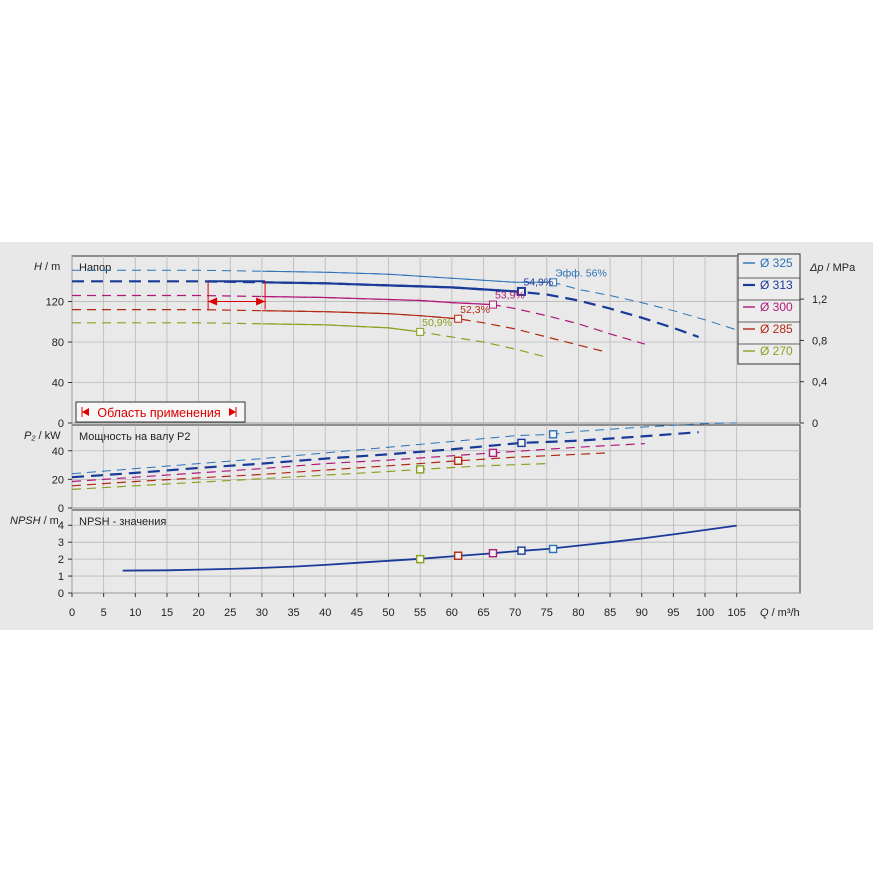 The width and height of the screenshot is (873, 873). Describe the element at coordinates (158, 413) in the screenshot. I see `operating-range-label: Область применения` at that location.